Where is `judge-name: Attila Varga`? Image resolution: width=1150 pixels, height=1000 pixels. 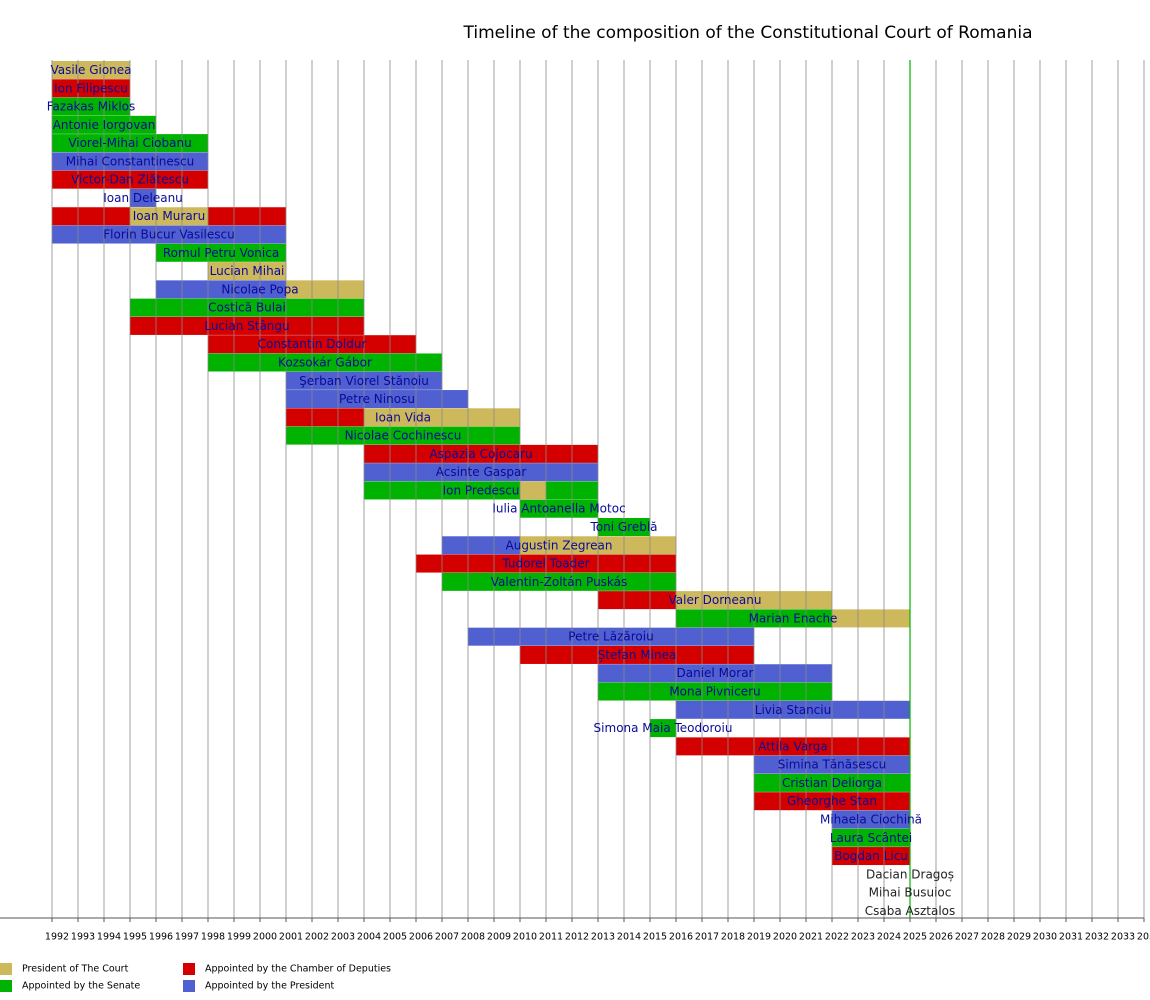
judge-name: Attila Varga is located at coordinates (793, 746).